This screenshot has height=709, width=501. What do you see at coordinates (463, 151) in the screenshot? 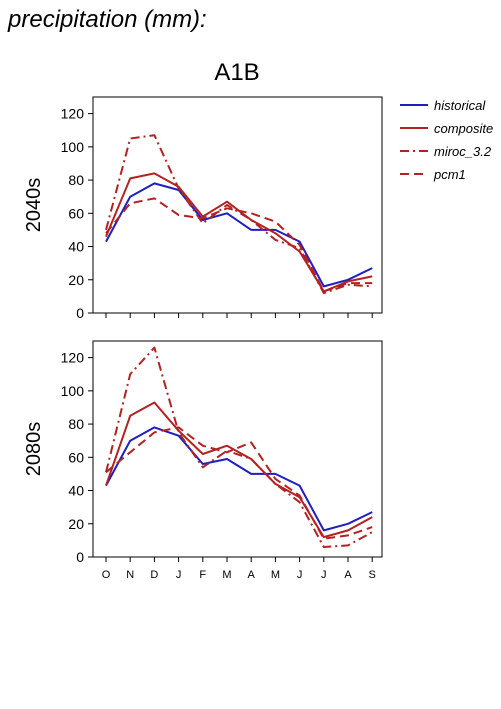
I see `legend-label: miroc_3.2` at bounding box center [463, 151].